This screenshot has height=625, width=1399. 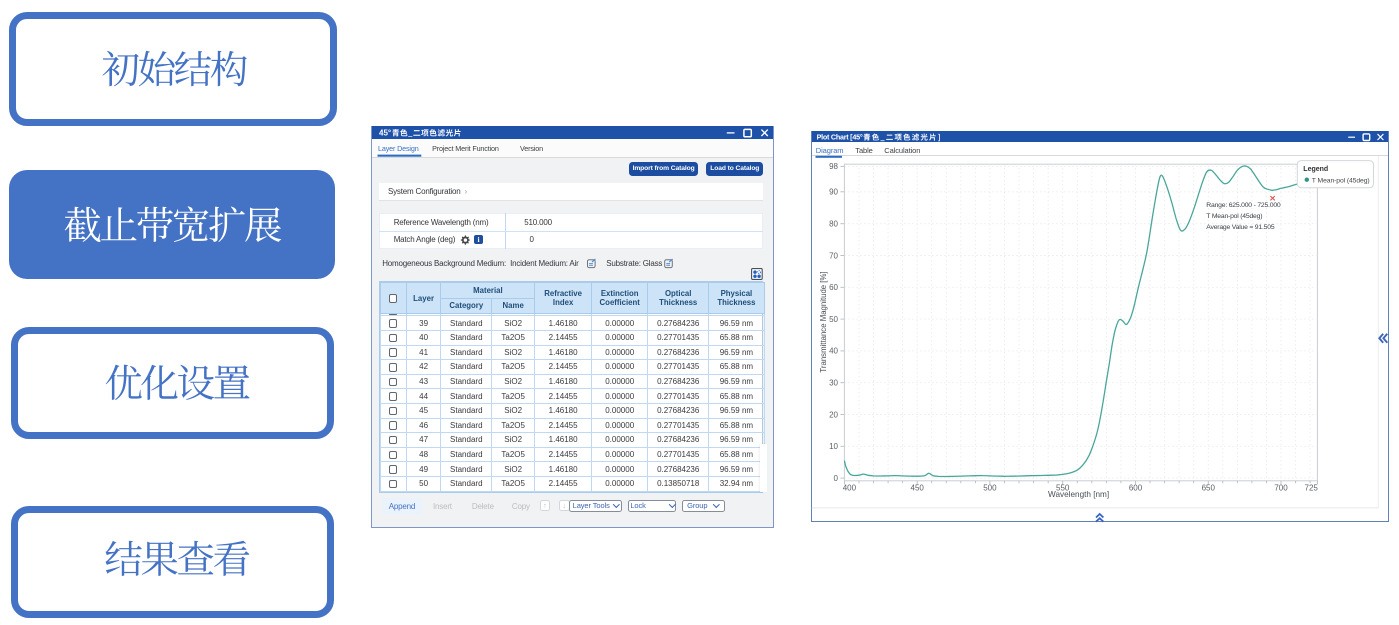 I want to click on svg-text: 45°, so click(x=385, y=132).